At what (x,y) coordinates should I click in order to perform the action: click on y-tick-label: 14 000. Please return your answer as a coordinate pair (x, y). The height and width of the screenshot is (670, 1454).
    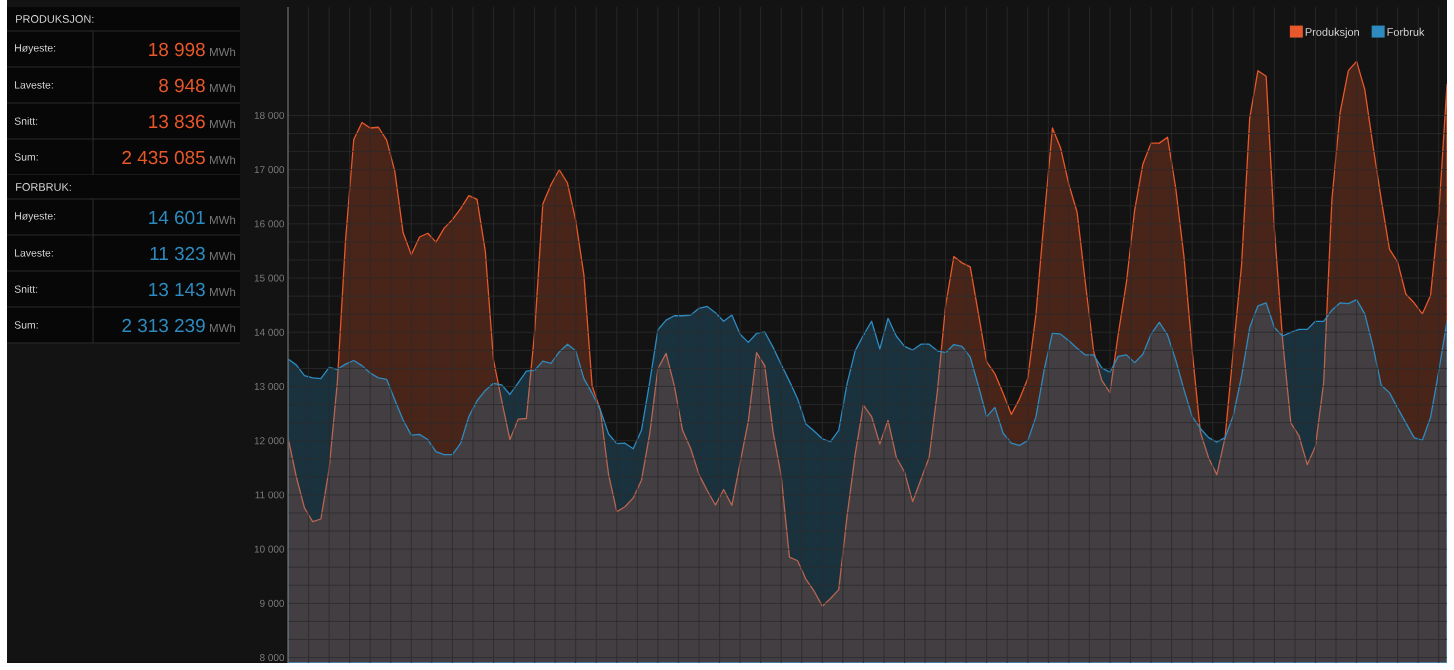
    Looking at the image, I should click on (269, 332).